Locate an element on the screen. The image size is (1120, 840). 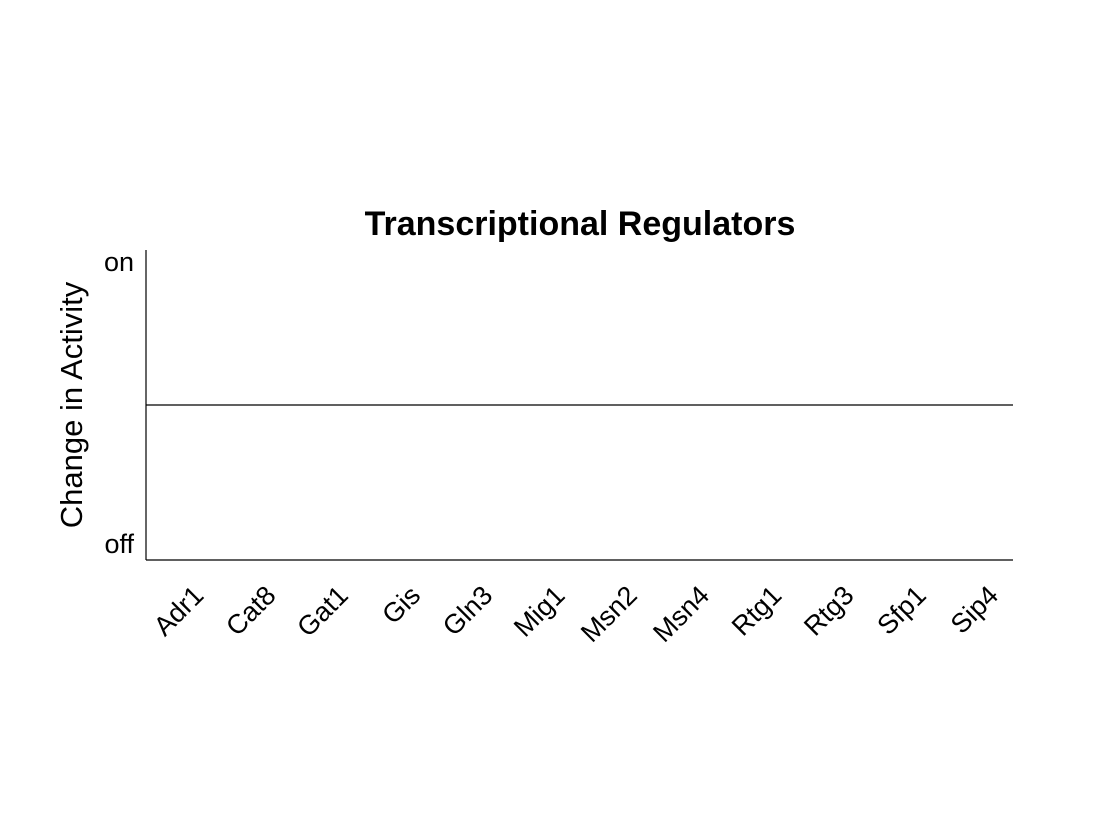
x-tick-label: Gis is located at coordinates (401, 605).